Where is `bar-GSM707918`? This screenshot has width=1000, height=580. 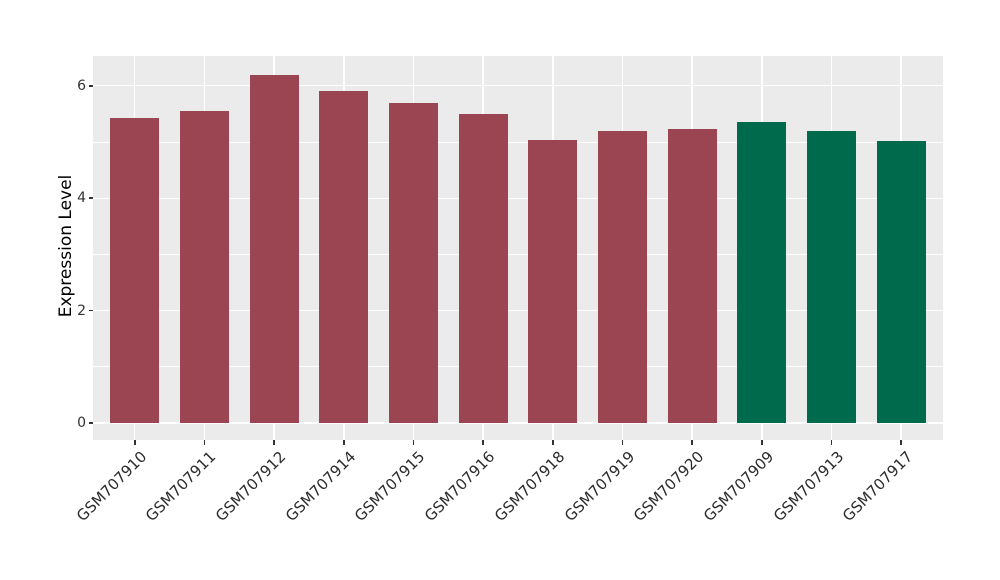
bar-GSM707918 is located at coordinates (553, 281).